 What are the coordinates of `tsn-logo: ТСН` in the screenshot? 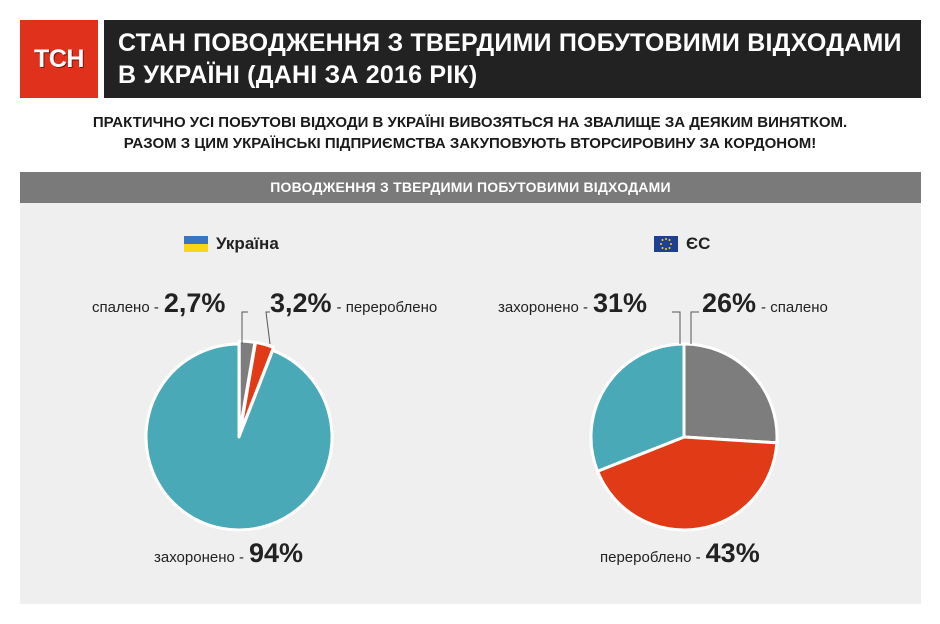 It's located at (59, 59).